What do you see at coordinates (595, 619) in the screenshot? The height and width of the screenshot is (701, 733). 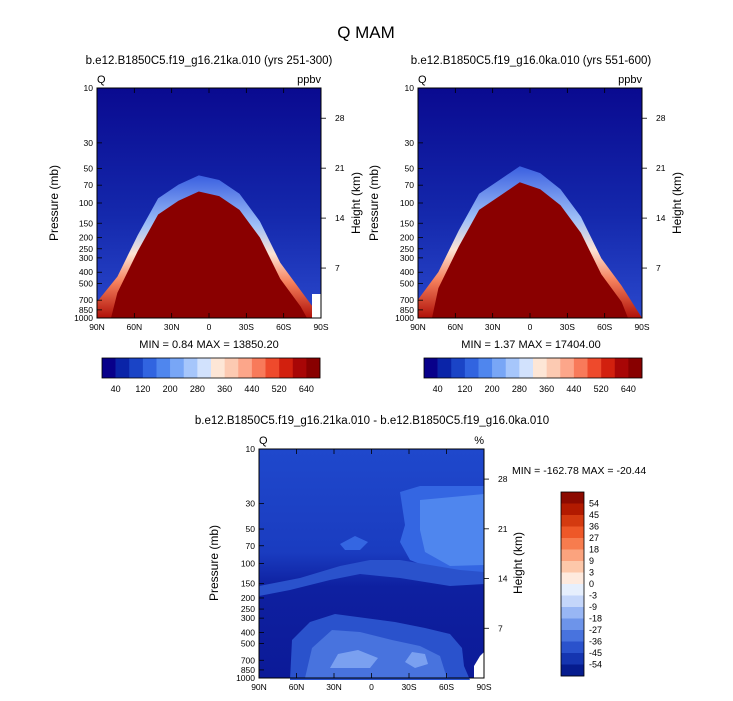 I see `colorbar-label: -18` at bounding box center [595, 619].